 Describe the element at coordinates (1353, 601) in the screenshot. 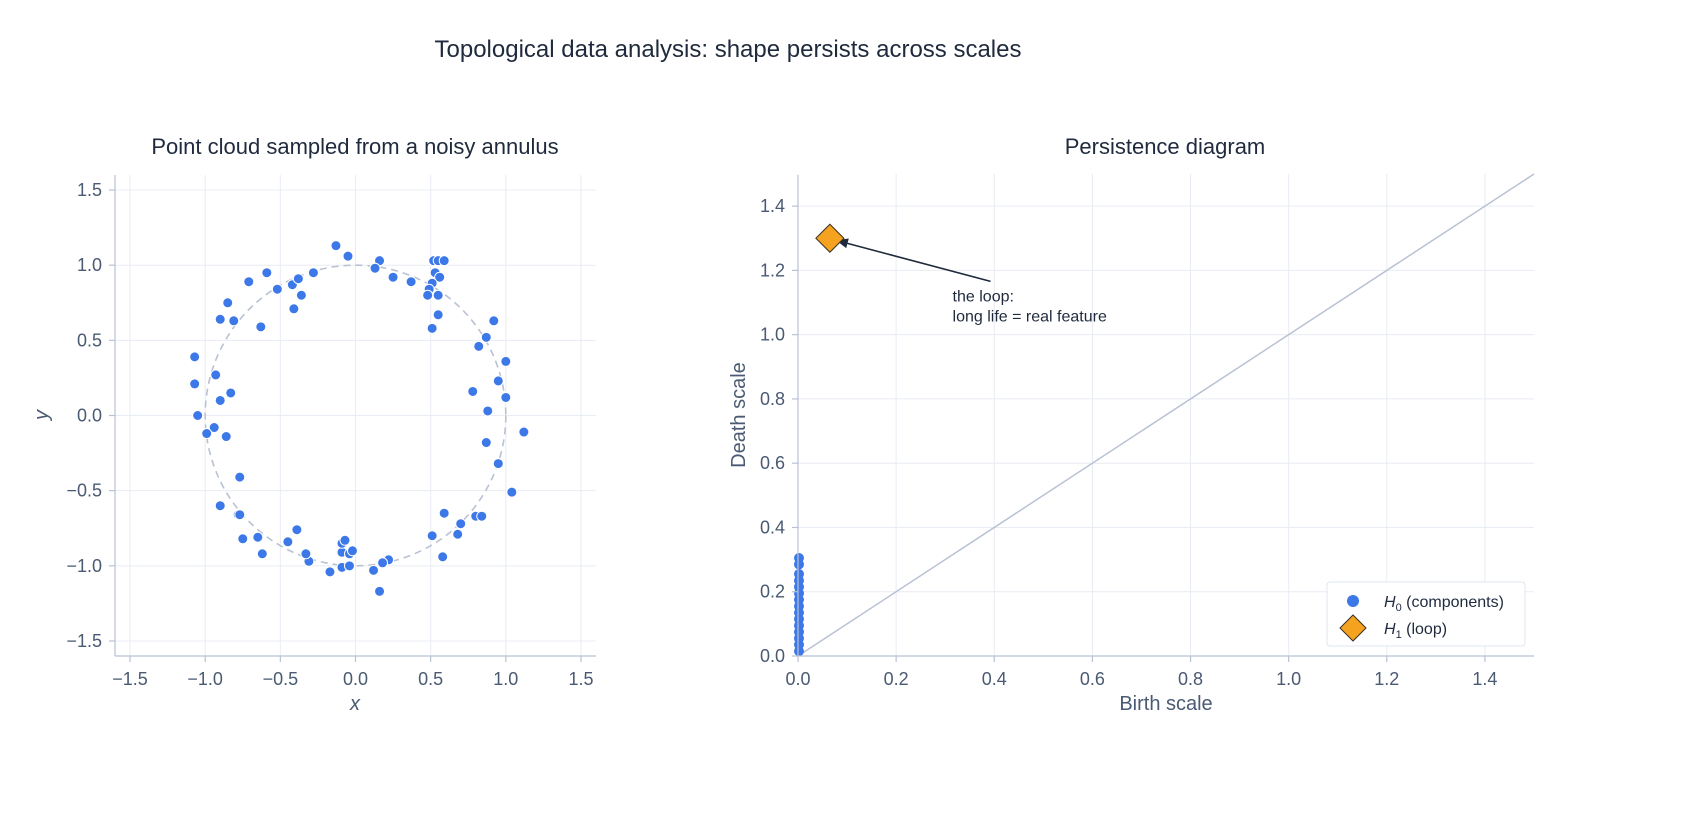

I see `legend-h0-marker` at that location.